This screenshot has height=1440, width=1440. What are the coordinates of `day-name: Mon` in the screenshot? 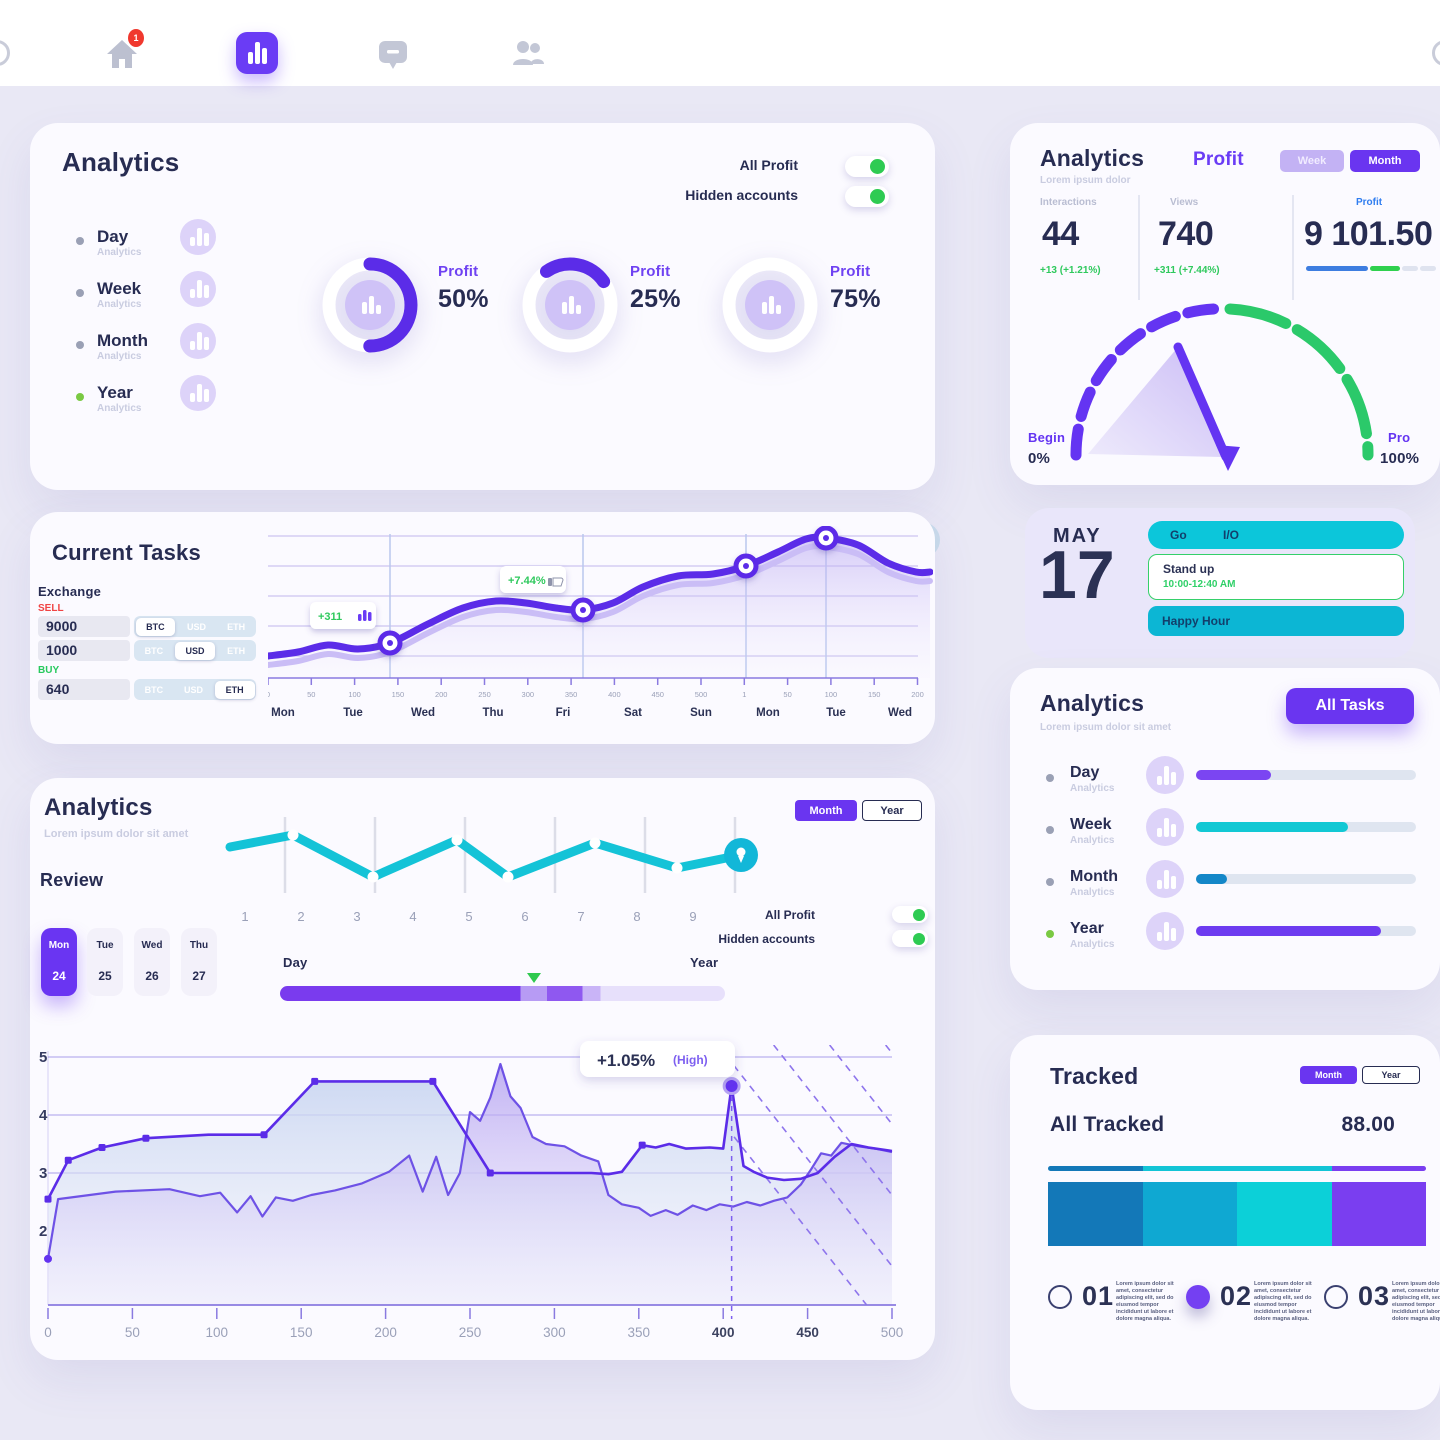 It's located at (59, 945).